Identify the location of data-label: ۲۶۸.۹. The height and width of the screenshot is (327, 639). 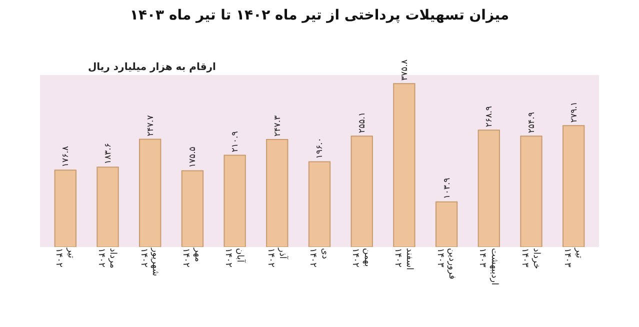
(489, 117).